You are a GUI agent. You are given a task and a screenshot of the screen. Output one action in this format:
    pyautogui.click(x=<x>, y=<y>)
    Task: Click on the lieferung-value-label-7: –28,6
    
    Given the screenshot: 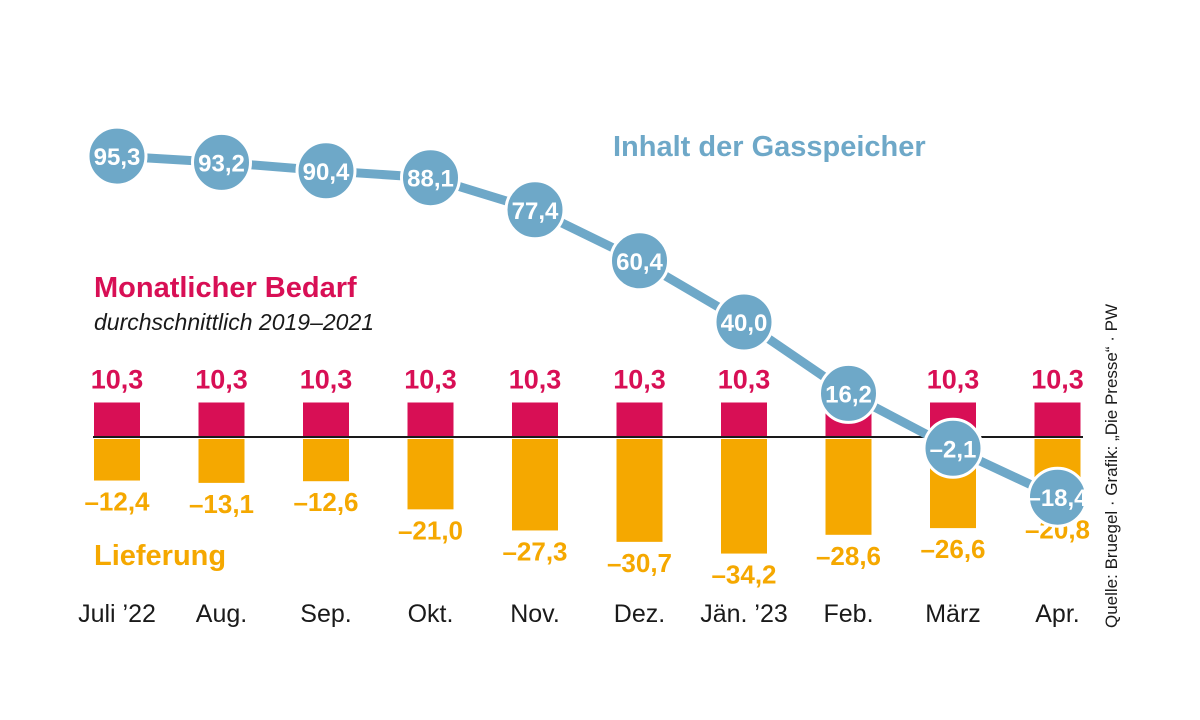 What is the action you would take?
    pyautogui.click(x=848, y=556)
    